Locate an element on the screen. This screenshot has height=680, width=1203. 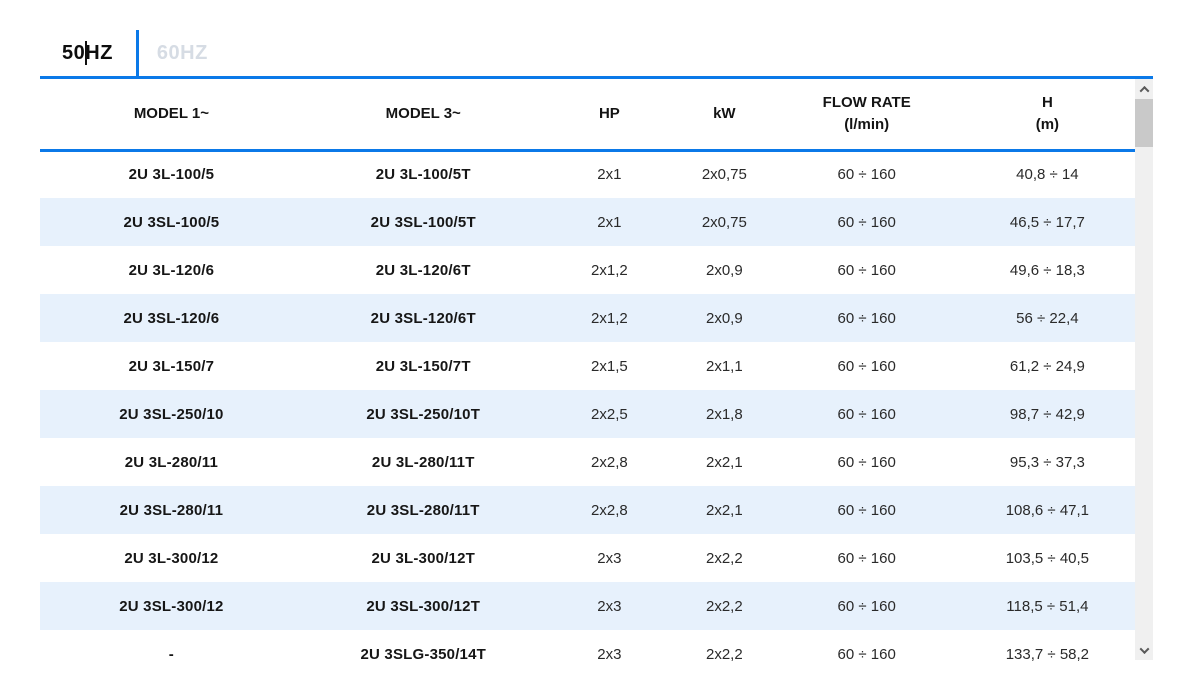
cell-model3: 2U 3L-100/5T is located at coordinates (423, 175).